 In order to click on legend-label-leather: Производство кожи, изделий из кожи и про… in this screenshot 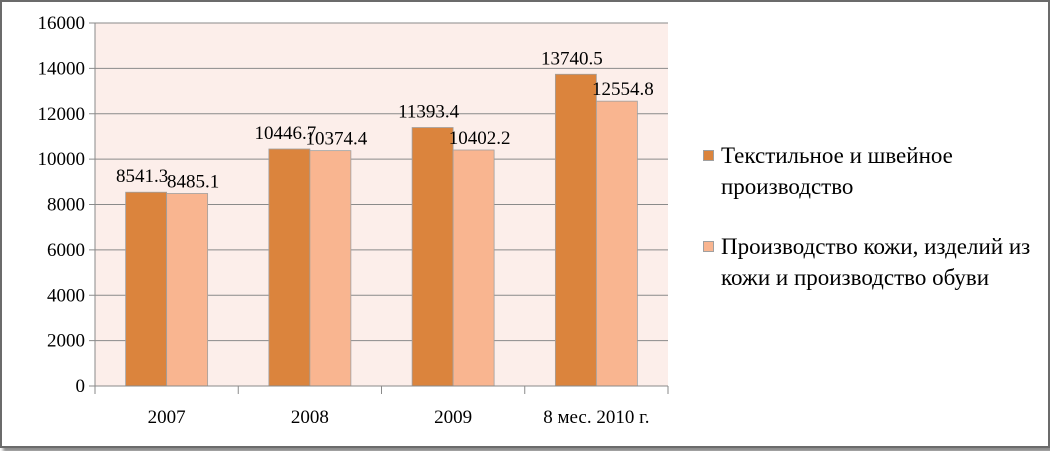, I will do `click(876, 262)`.